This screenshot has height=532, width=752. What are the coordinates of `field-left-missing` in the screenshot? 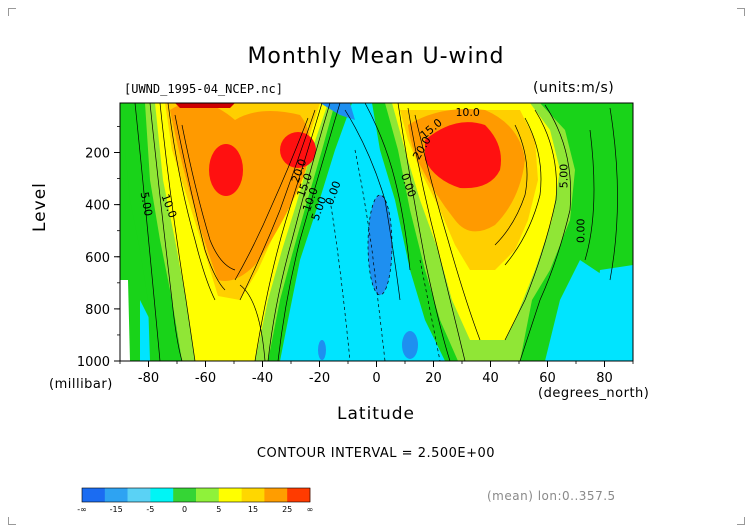 It's located at (125, 320).